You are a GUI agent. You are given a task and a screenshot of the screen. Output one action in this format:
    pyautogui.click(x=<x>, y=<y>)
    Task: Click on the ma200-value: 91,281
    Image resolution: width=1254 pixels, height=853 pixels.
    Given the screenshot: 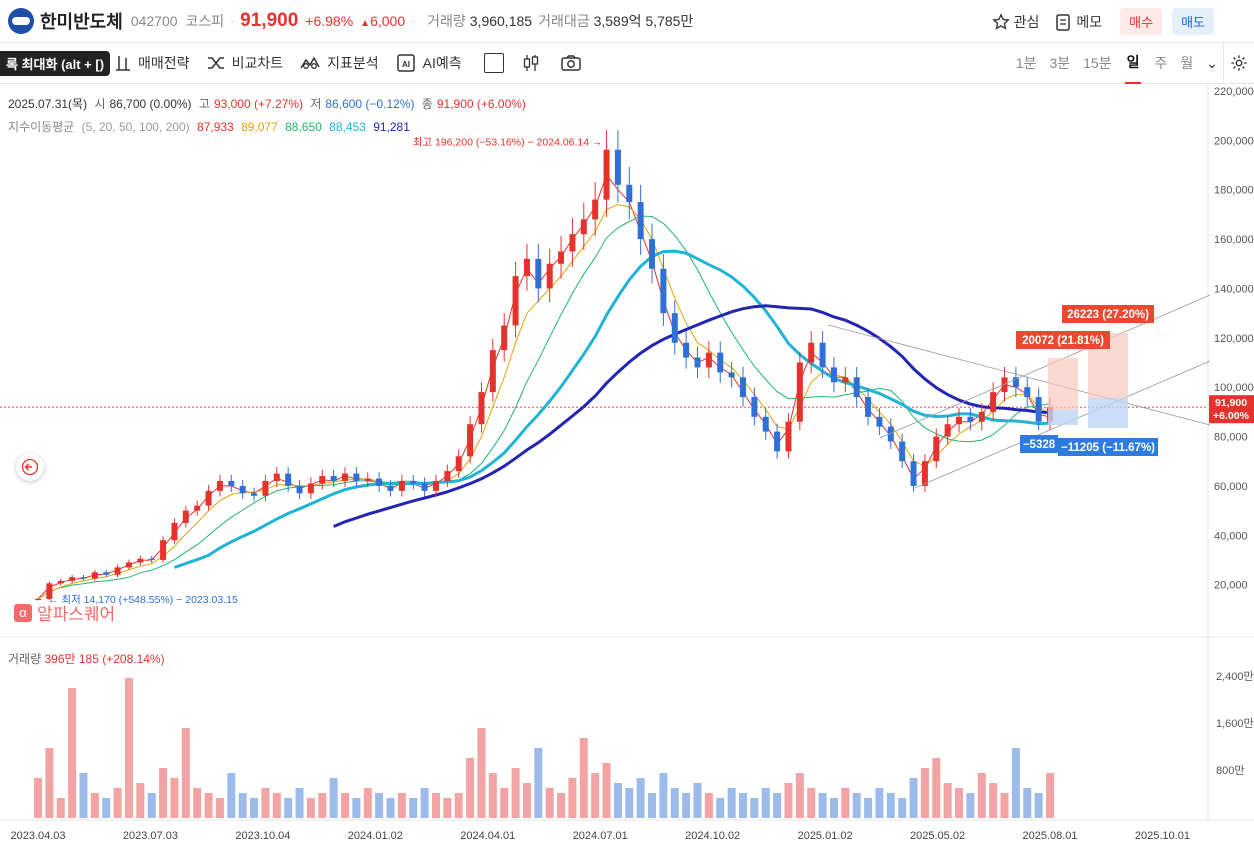 What is the action you would take?
    pyautogui.click(x=391, y=127)
    